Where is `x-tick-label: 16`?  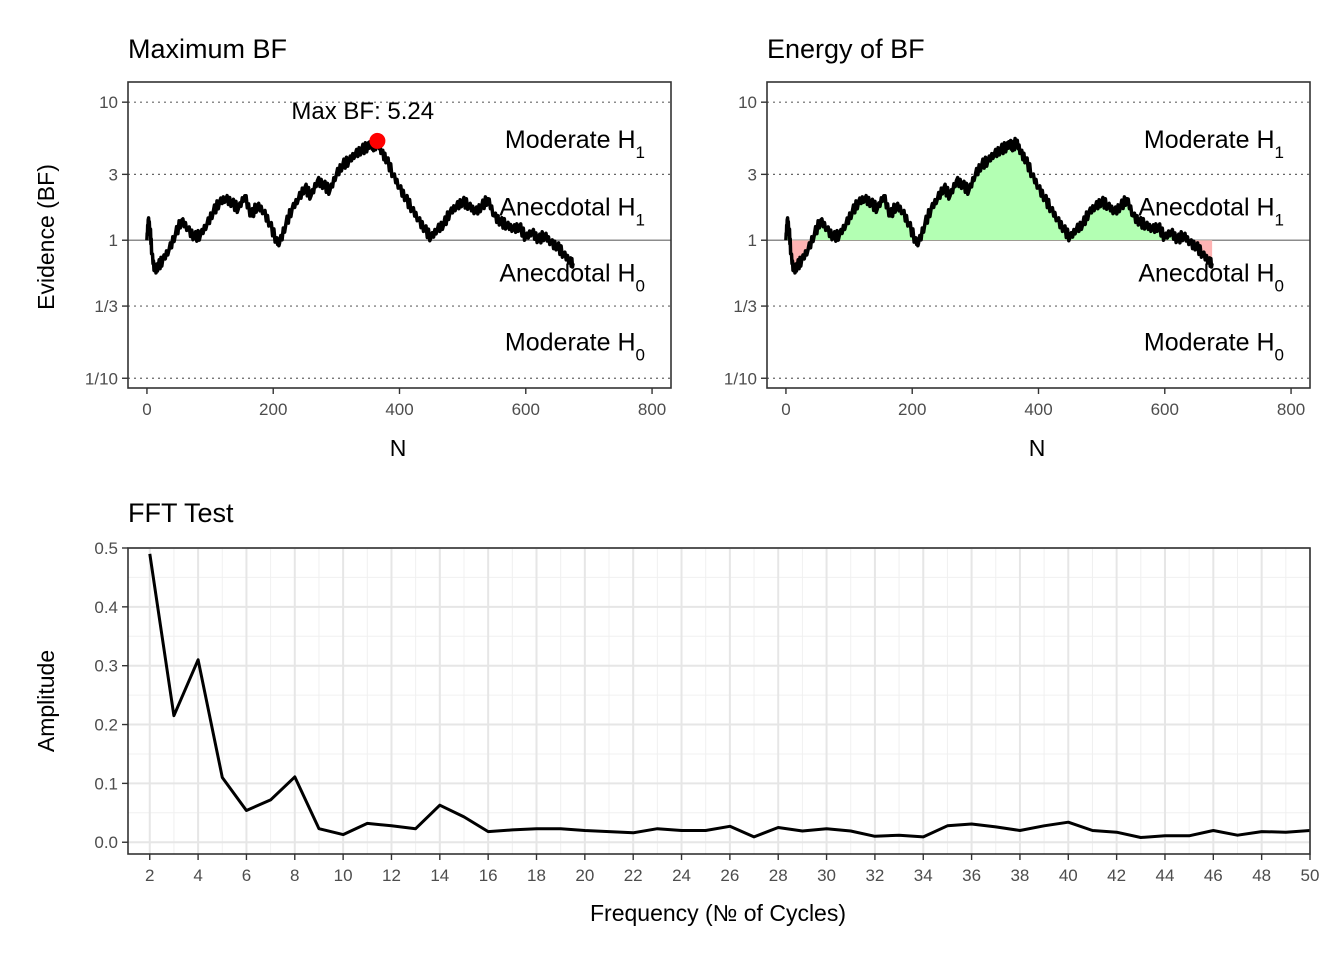 x-tick-label: 16 is located at coordinates (488, 875).